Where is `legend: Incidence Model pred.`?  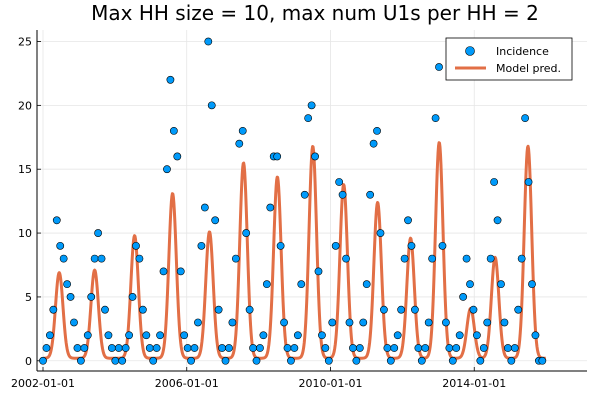 legend: Incidence Model pred. is located at coordinates (509, 59).